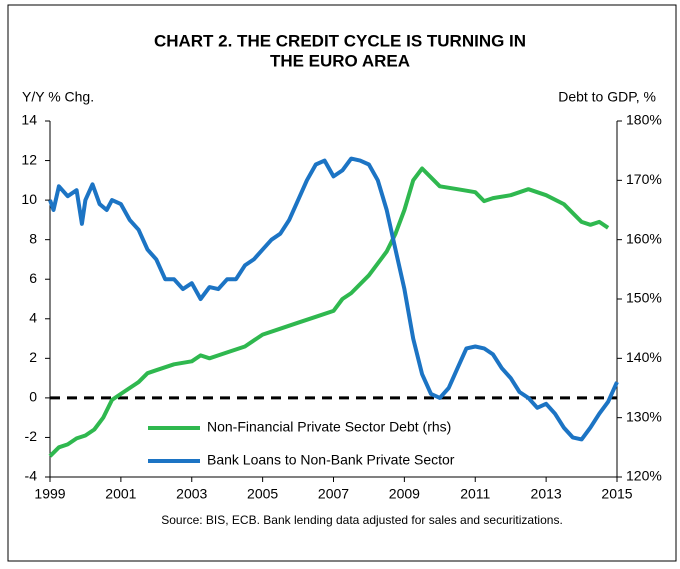 This screenshot has height=569, width=680. What do you see at coordinates (644, 476) in the screenshot?
I see `y2-tick-label: 120%` at bounding box center [644, 476].